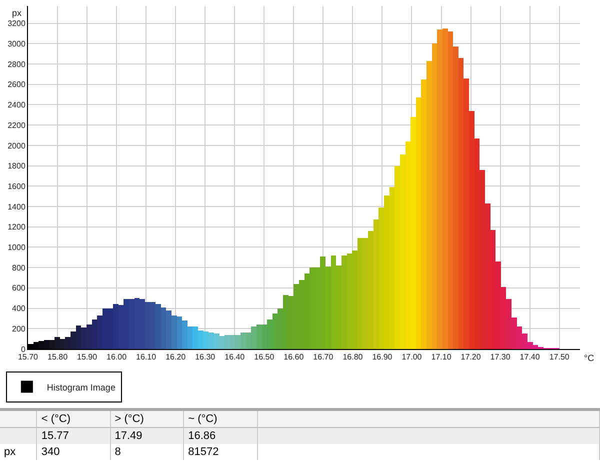 The image size is (600, 466). I want to click on text: 340, so click(73, 452).